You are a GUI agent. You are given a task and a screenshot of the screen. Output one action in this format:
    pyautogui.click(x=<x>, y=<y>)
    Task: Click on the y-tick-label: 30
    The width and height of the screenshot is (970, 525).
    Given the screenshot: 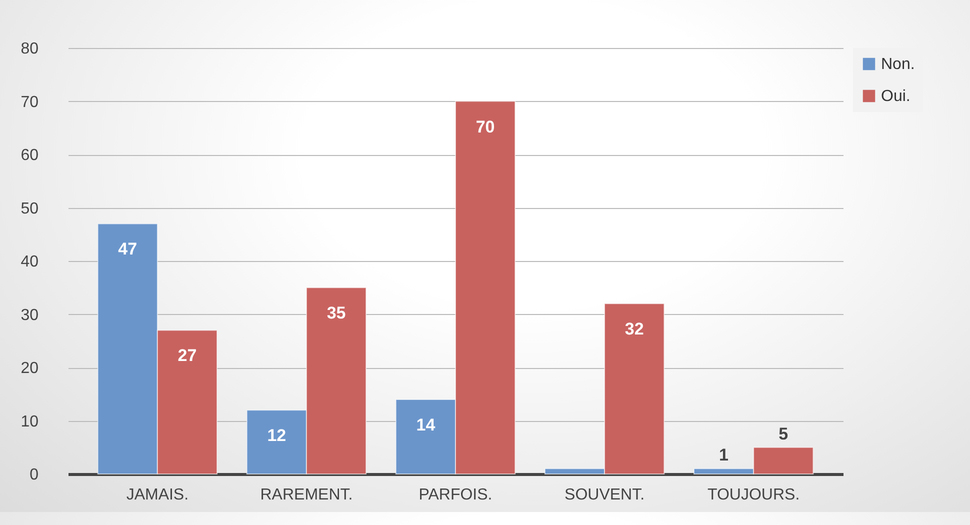 What is the action you would take?
    pyautogui.click(x=29, y=315)
    